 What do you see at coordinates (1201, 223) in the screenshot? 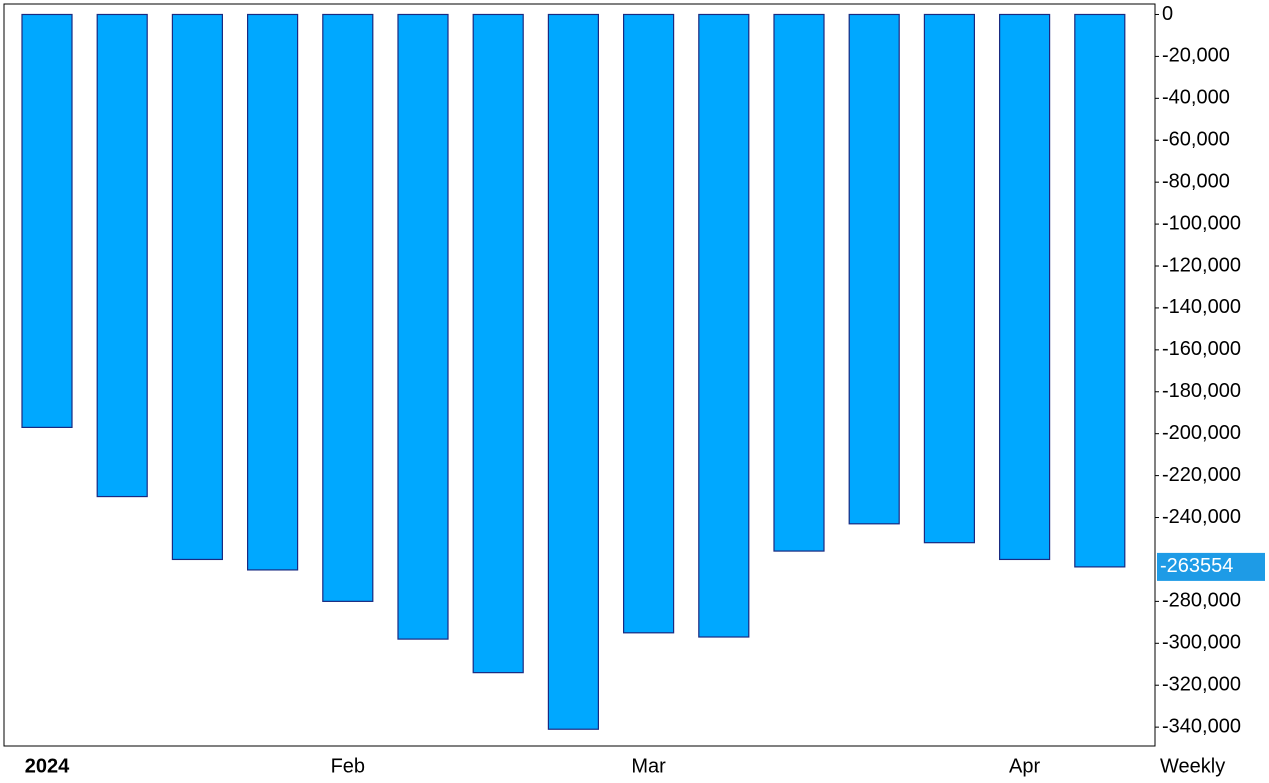
I see `y-tick-label: -100,000` at bounding box center [1201, 223].